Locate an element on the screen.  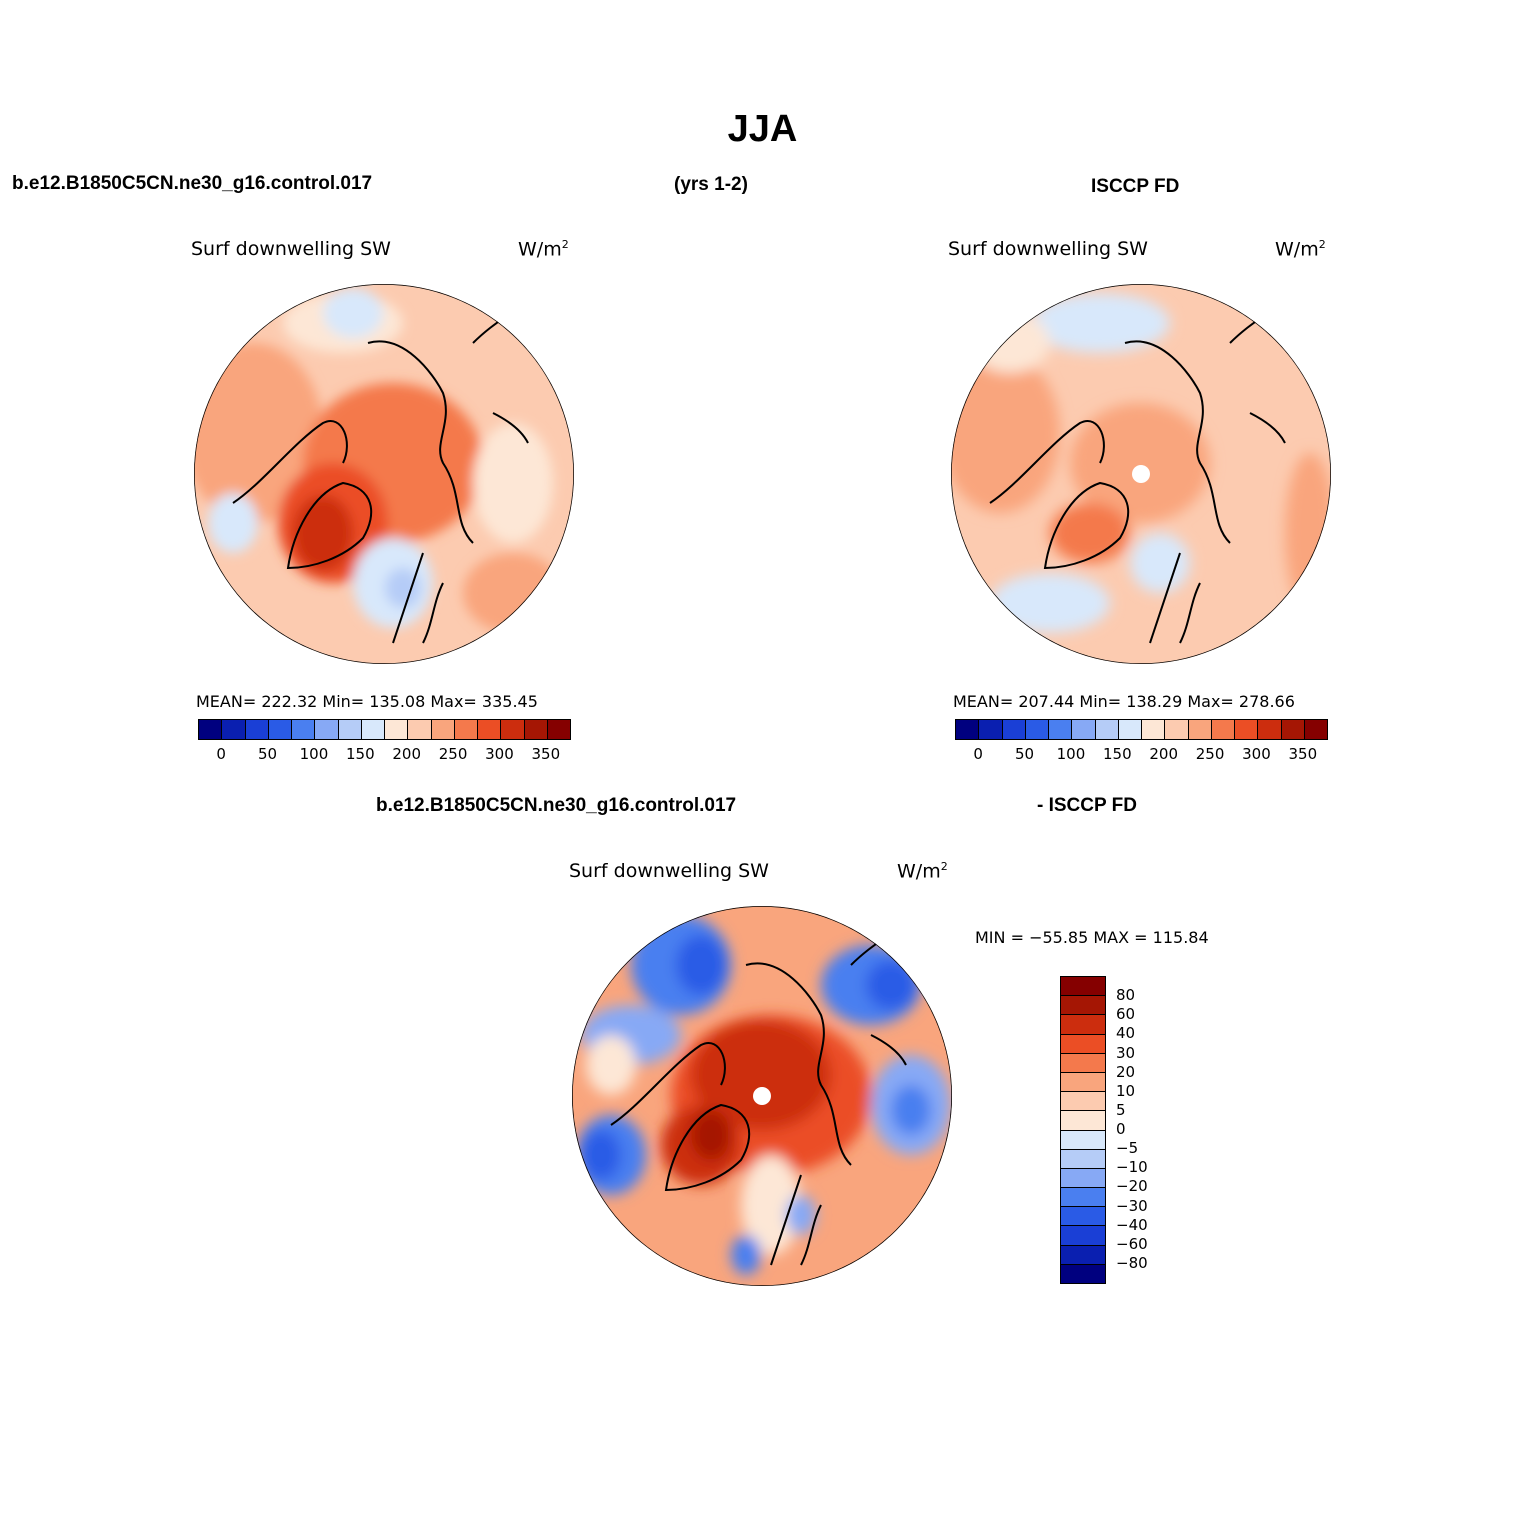
colorbar-tick-label: 20 is located at coordinates (1126, 1071).